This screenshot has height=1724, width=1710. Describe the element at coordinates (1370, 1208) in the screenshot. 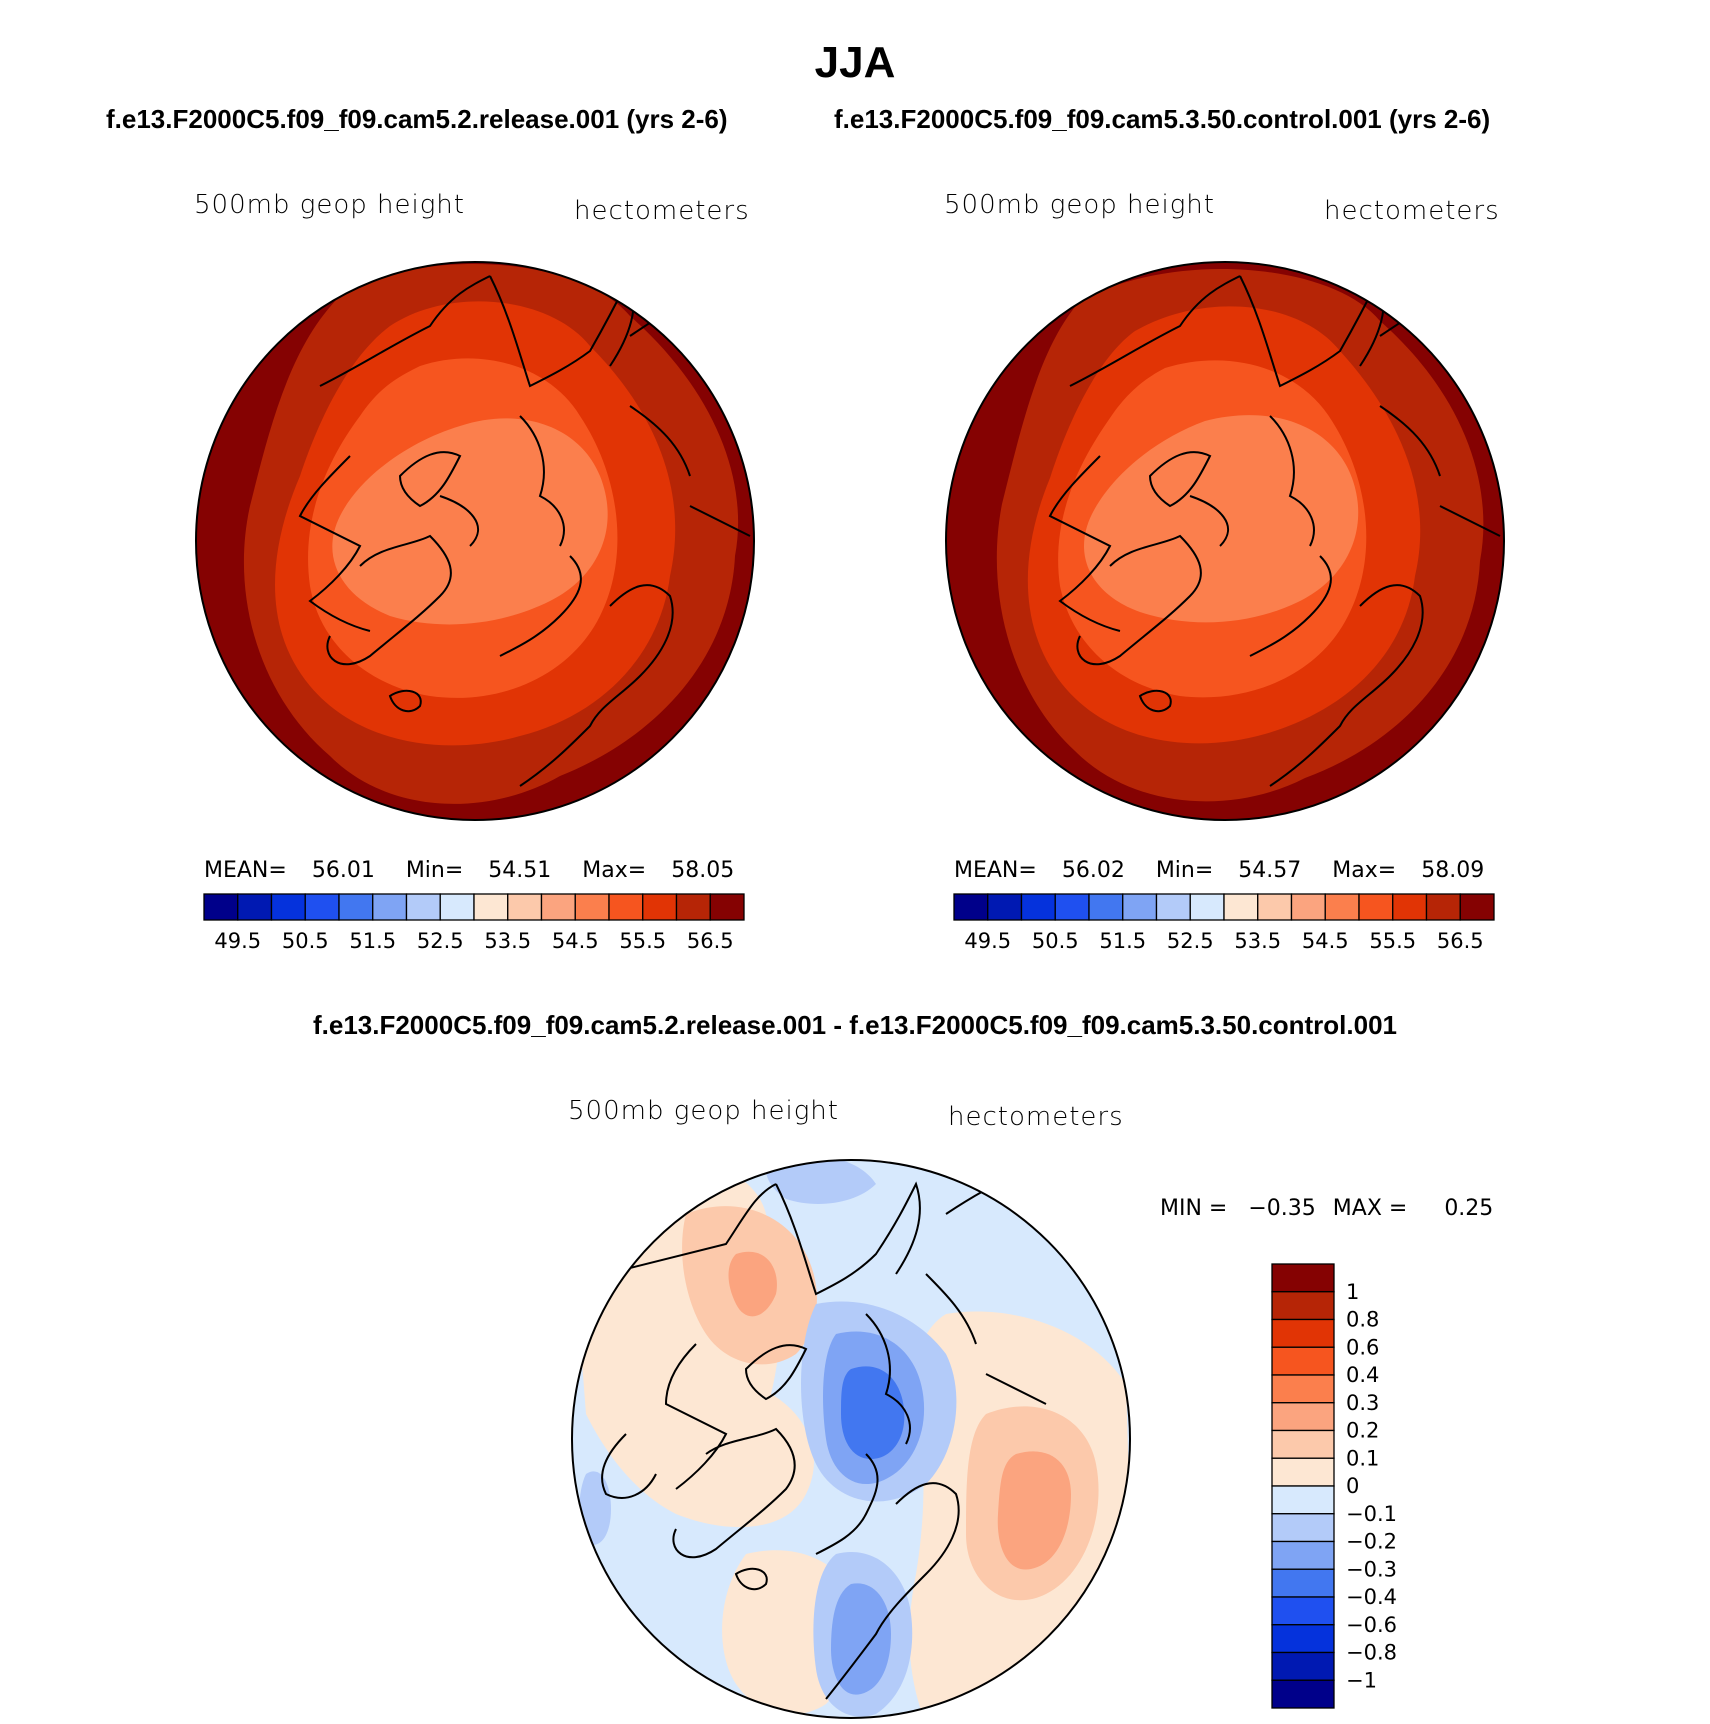

I see `max-label: MAX =` at that location.